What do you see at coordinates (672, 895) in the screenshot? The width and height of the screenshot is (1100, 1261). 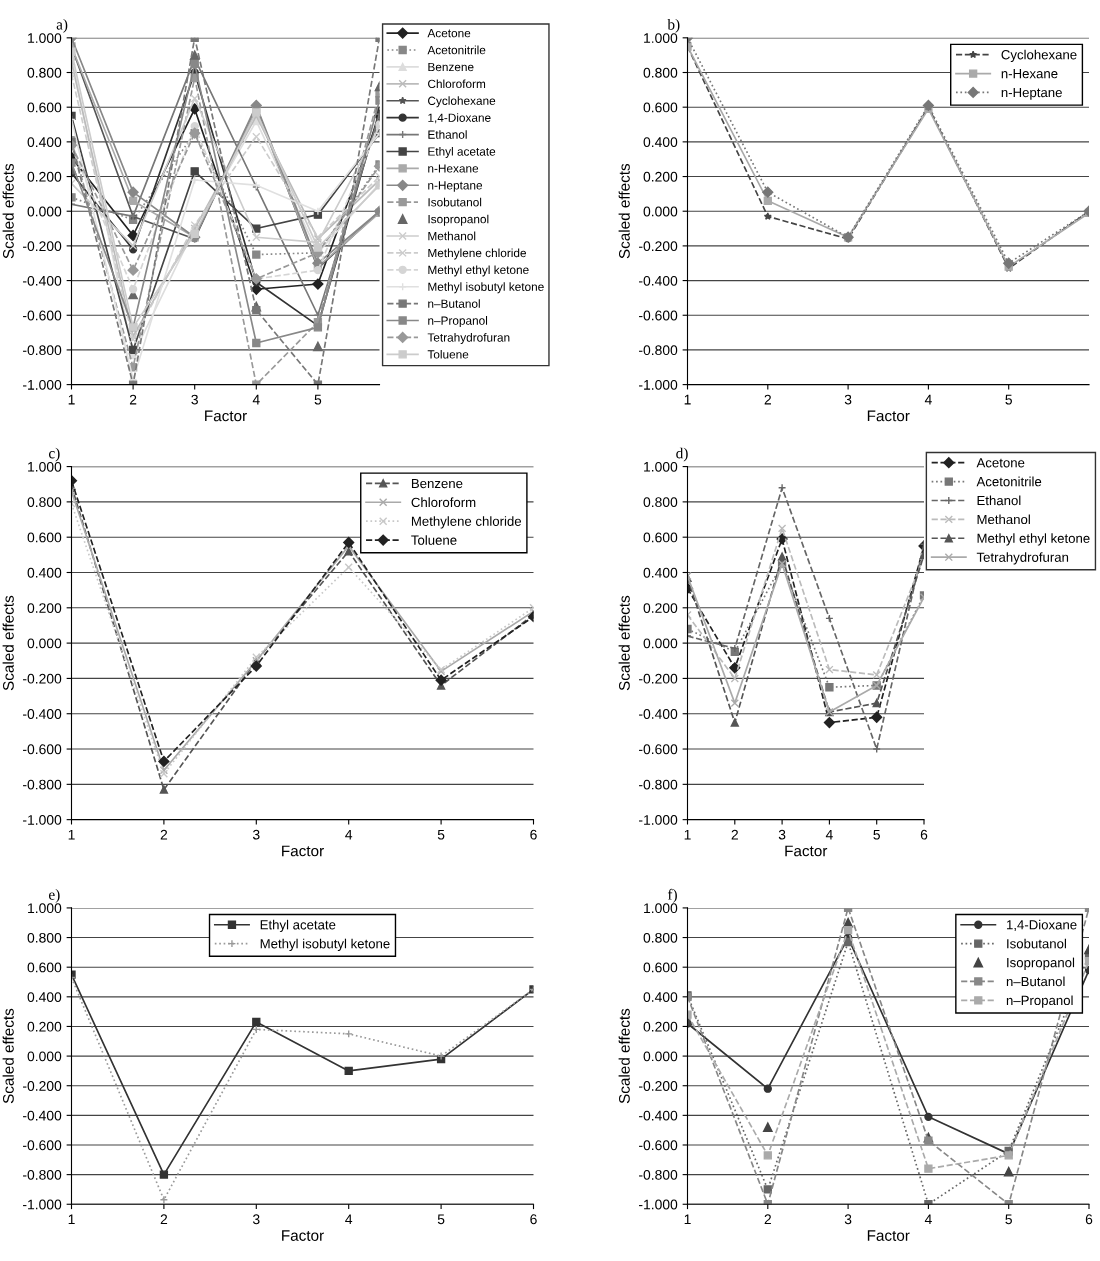 I see `chart-title: f)` at bounding box center [672, 895].